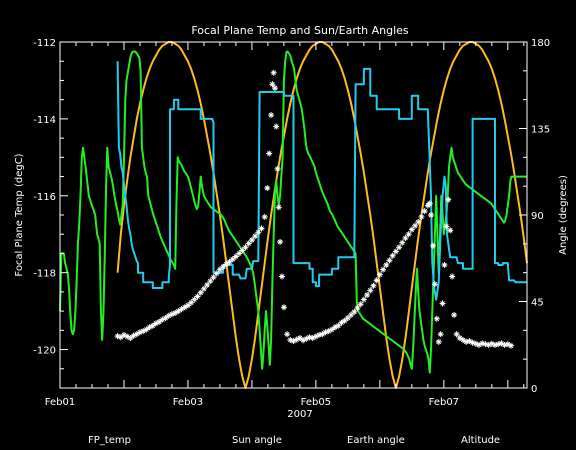 The height and width of the screenshot is (450, 576). I want to click on y-axis-label-left: Focal Plane Temp (degC), so click(19, 214).